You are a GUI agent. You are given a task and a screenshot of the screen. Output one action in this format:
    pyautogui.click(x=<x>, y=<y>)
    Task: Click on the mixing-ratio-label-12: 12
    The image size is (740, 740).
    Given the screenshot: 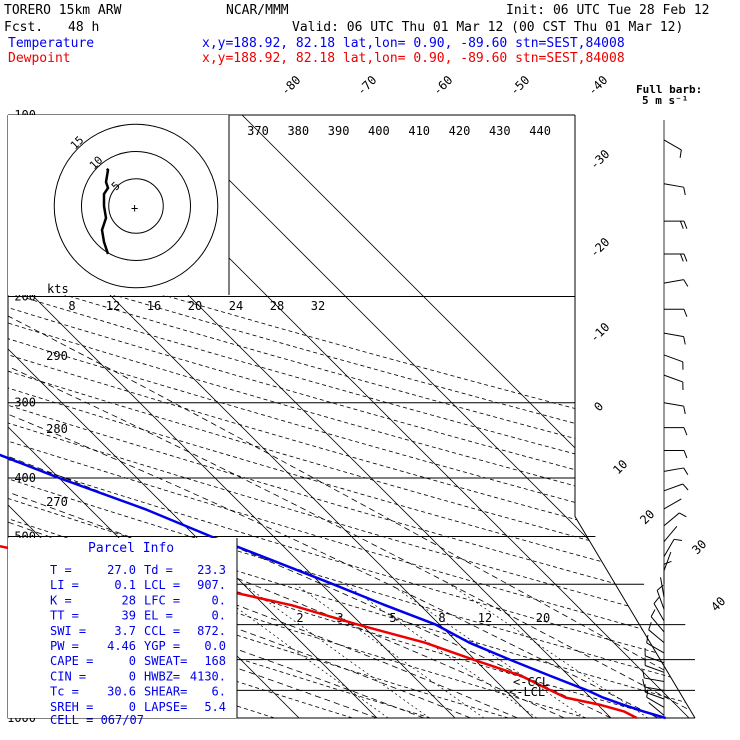 What is the action you would take?
    pyautogui.click(x=485, y=618)
    